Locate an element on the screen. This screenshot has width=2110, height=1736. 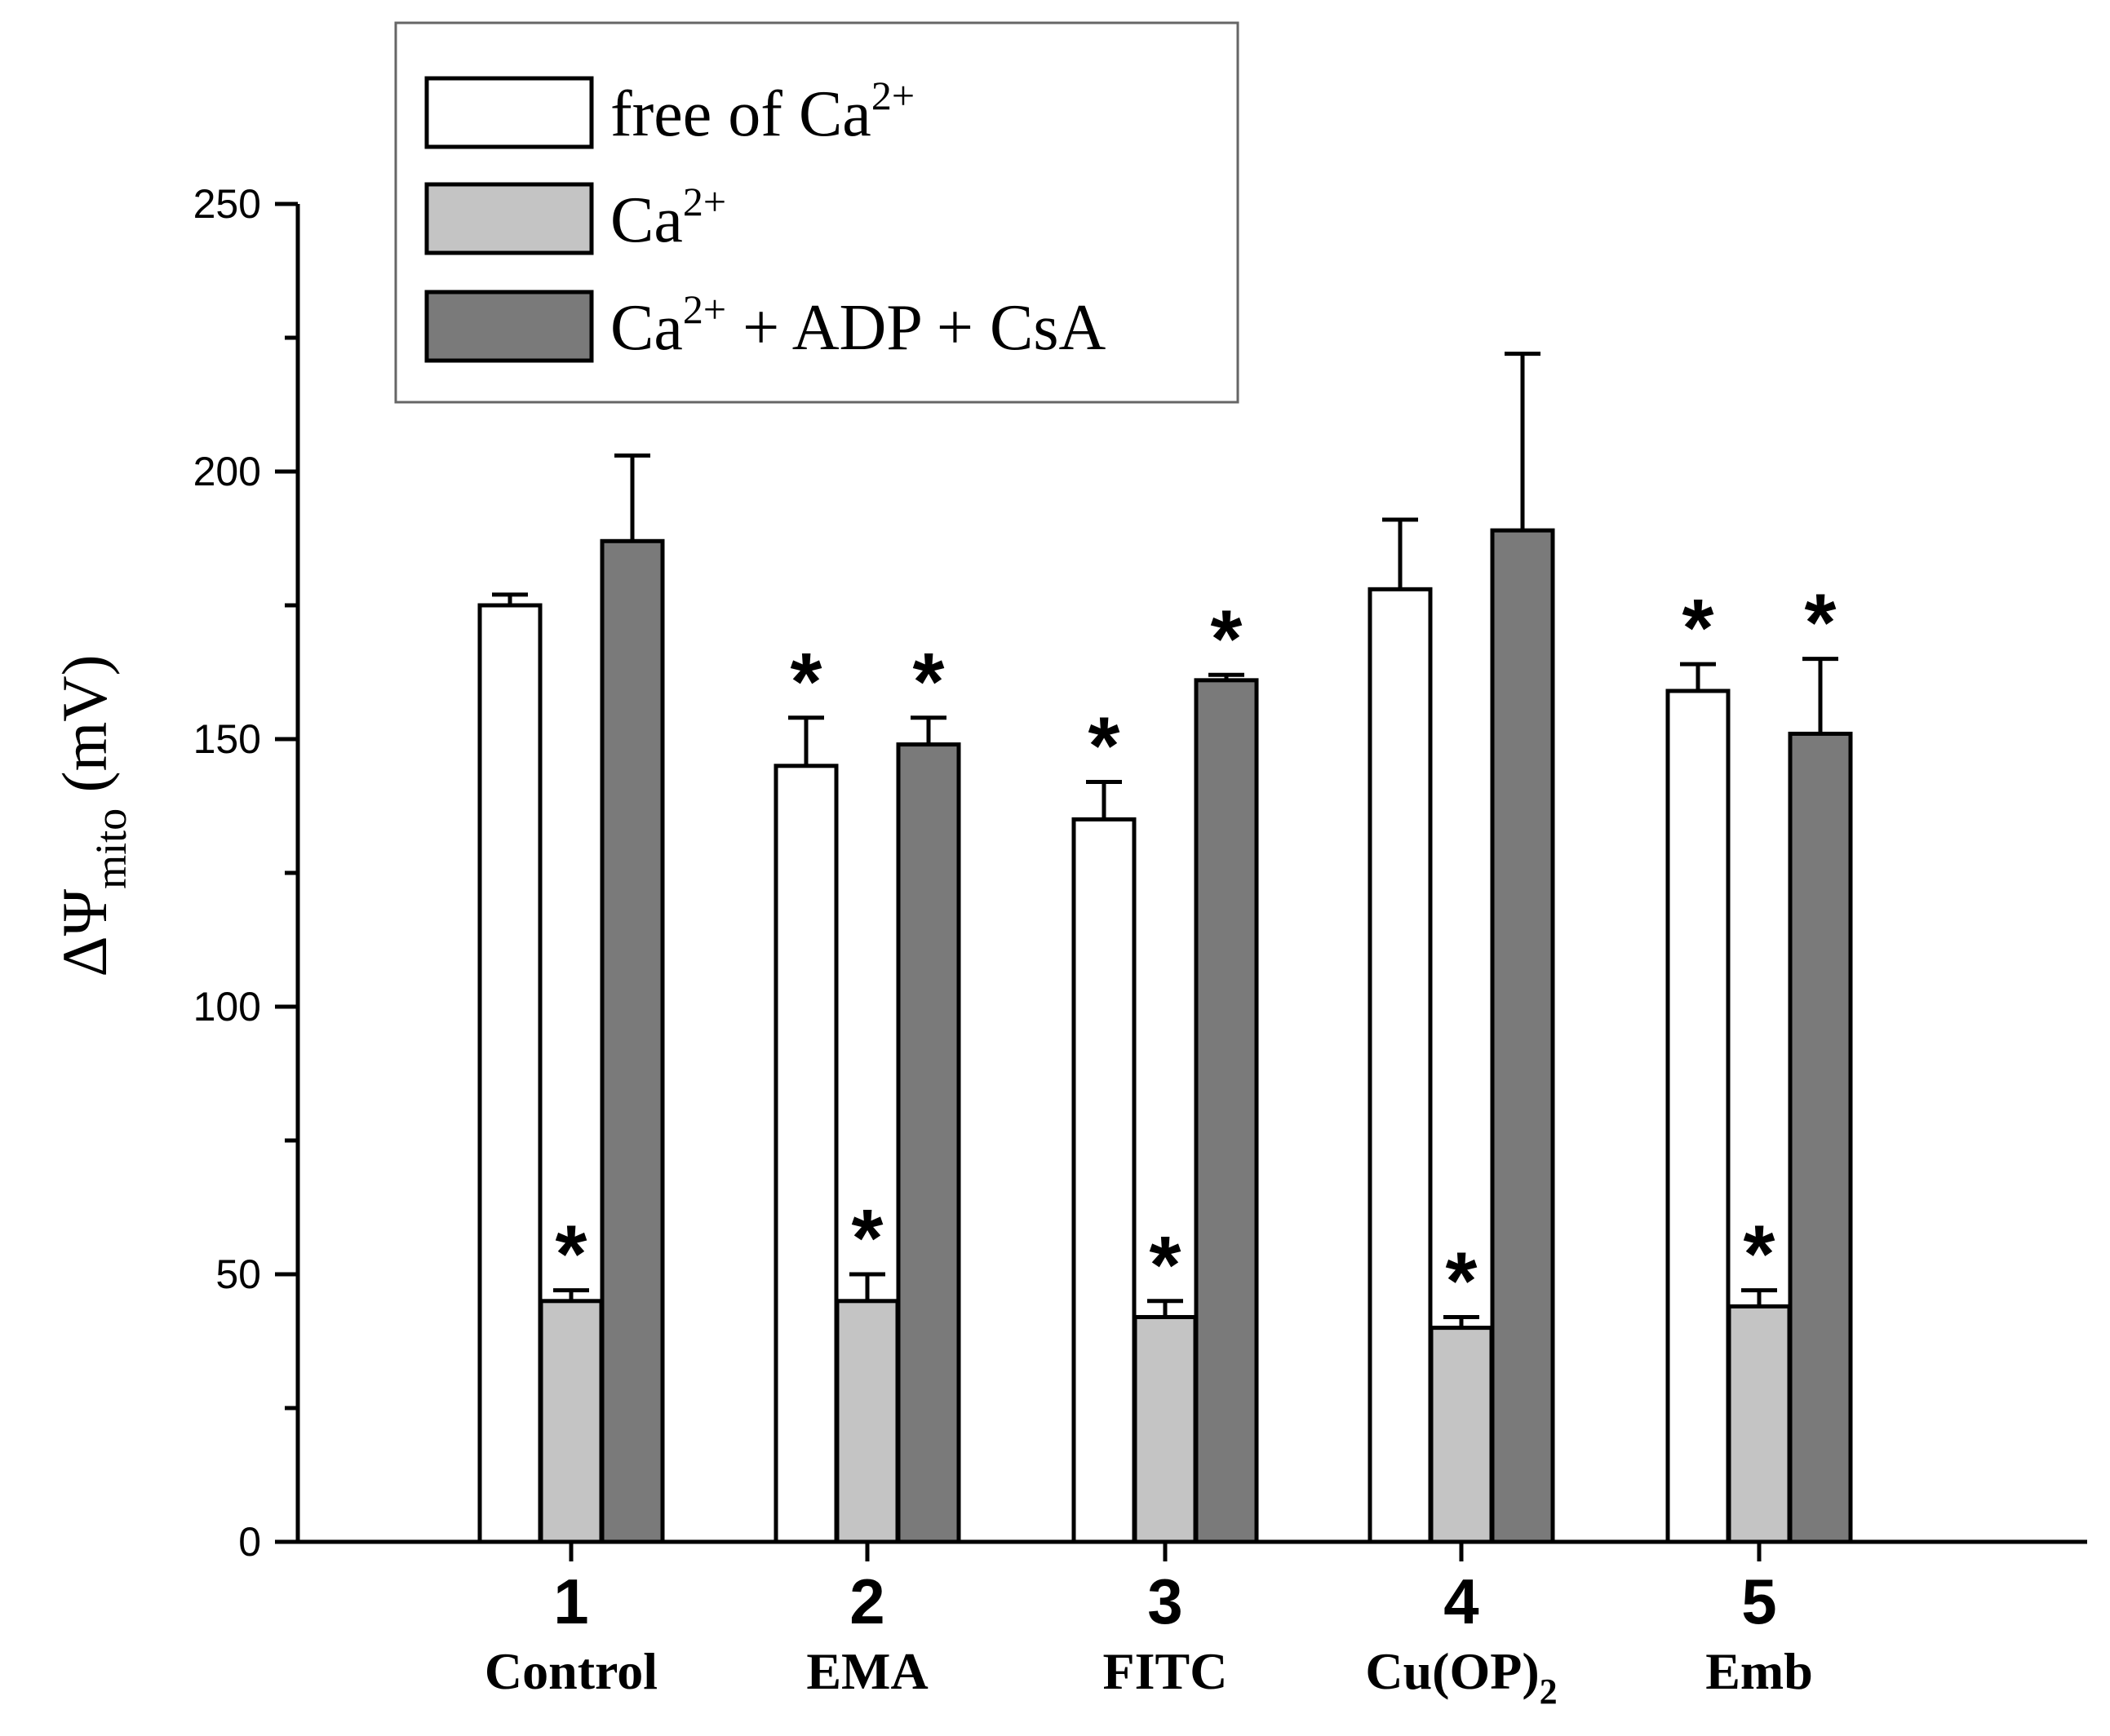
legend-label-series-3: Ca2+ + ADP + CsA is located at coordinates (858, 325).